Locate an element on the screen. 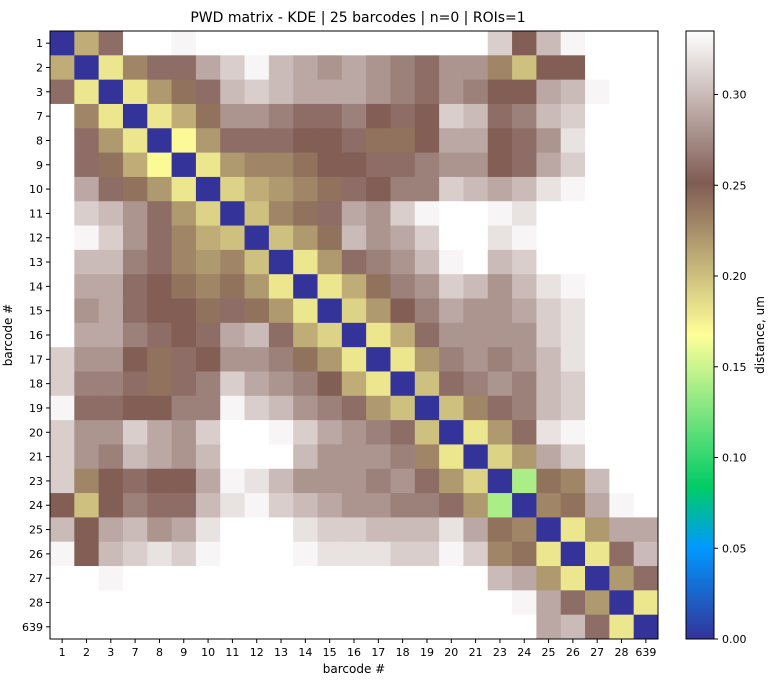 The image size is (771, 696). x-tick-label: 19 is located at coordinates (427, 652).